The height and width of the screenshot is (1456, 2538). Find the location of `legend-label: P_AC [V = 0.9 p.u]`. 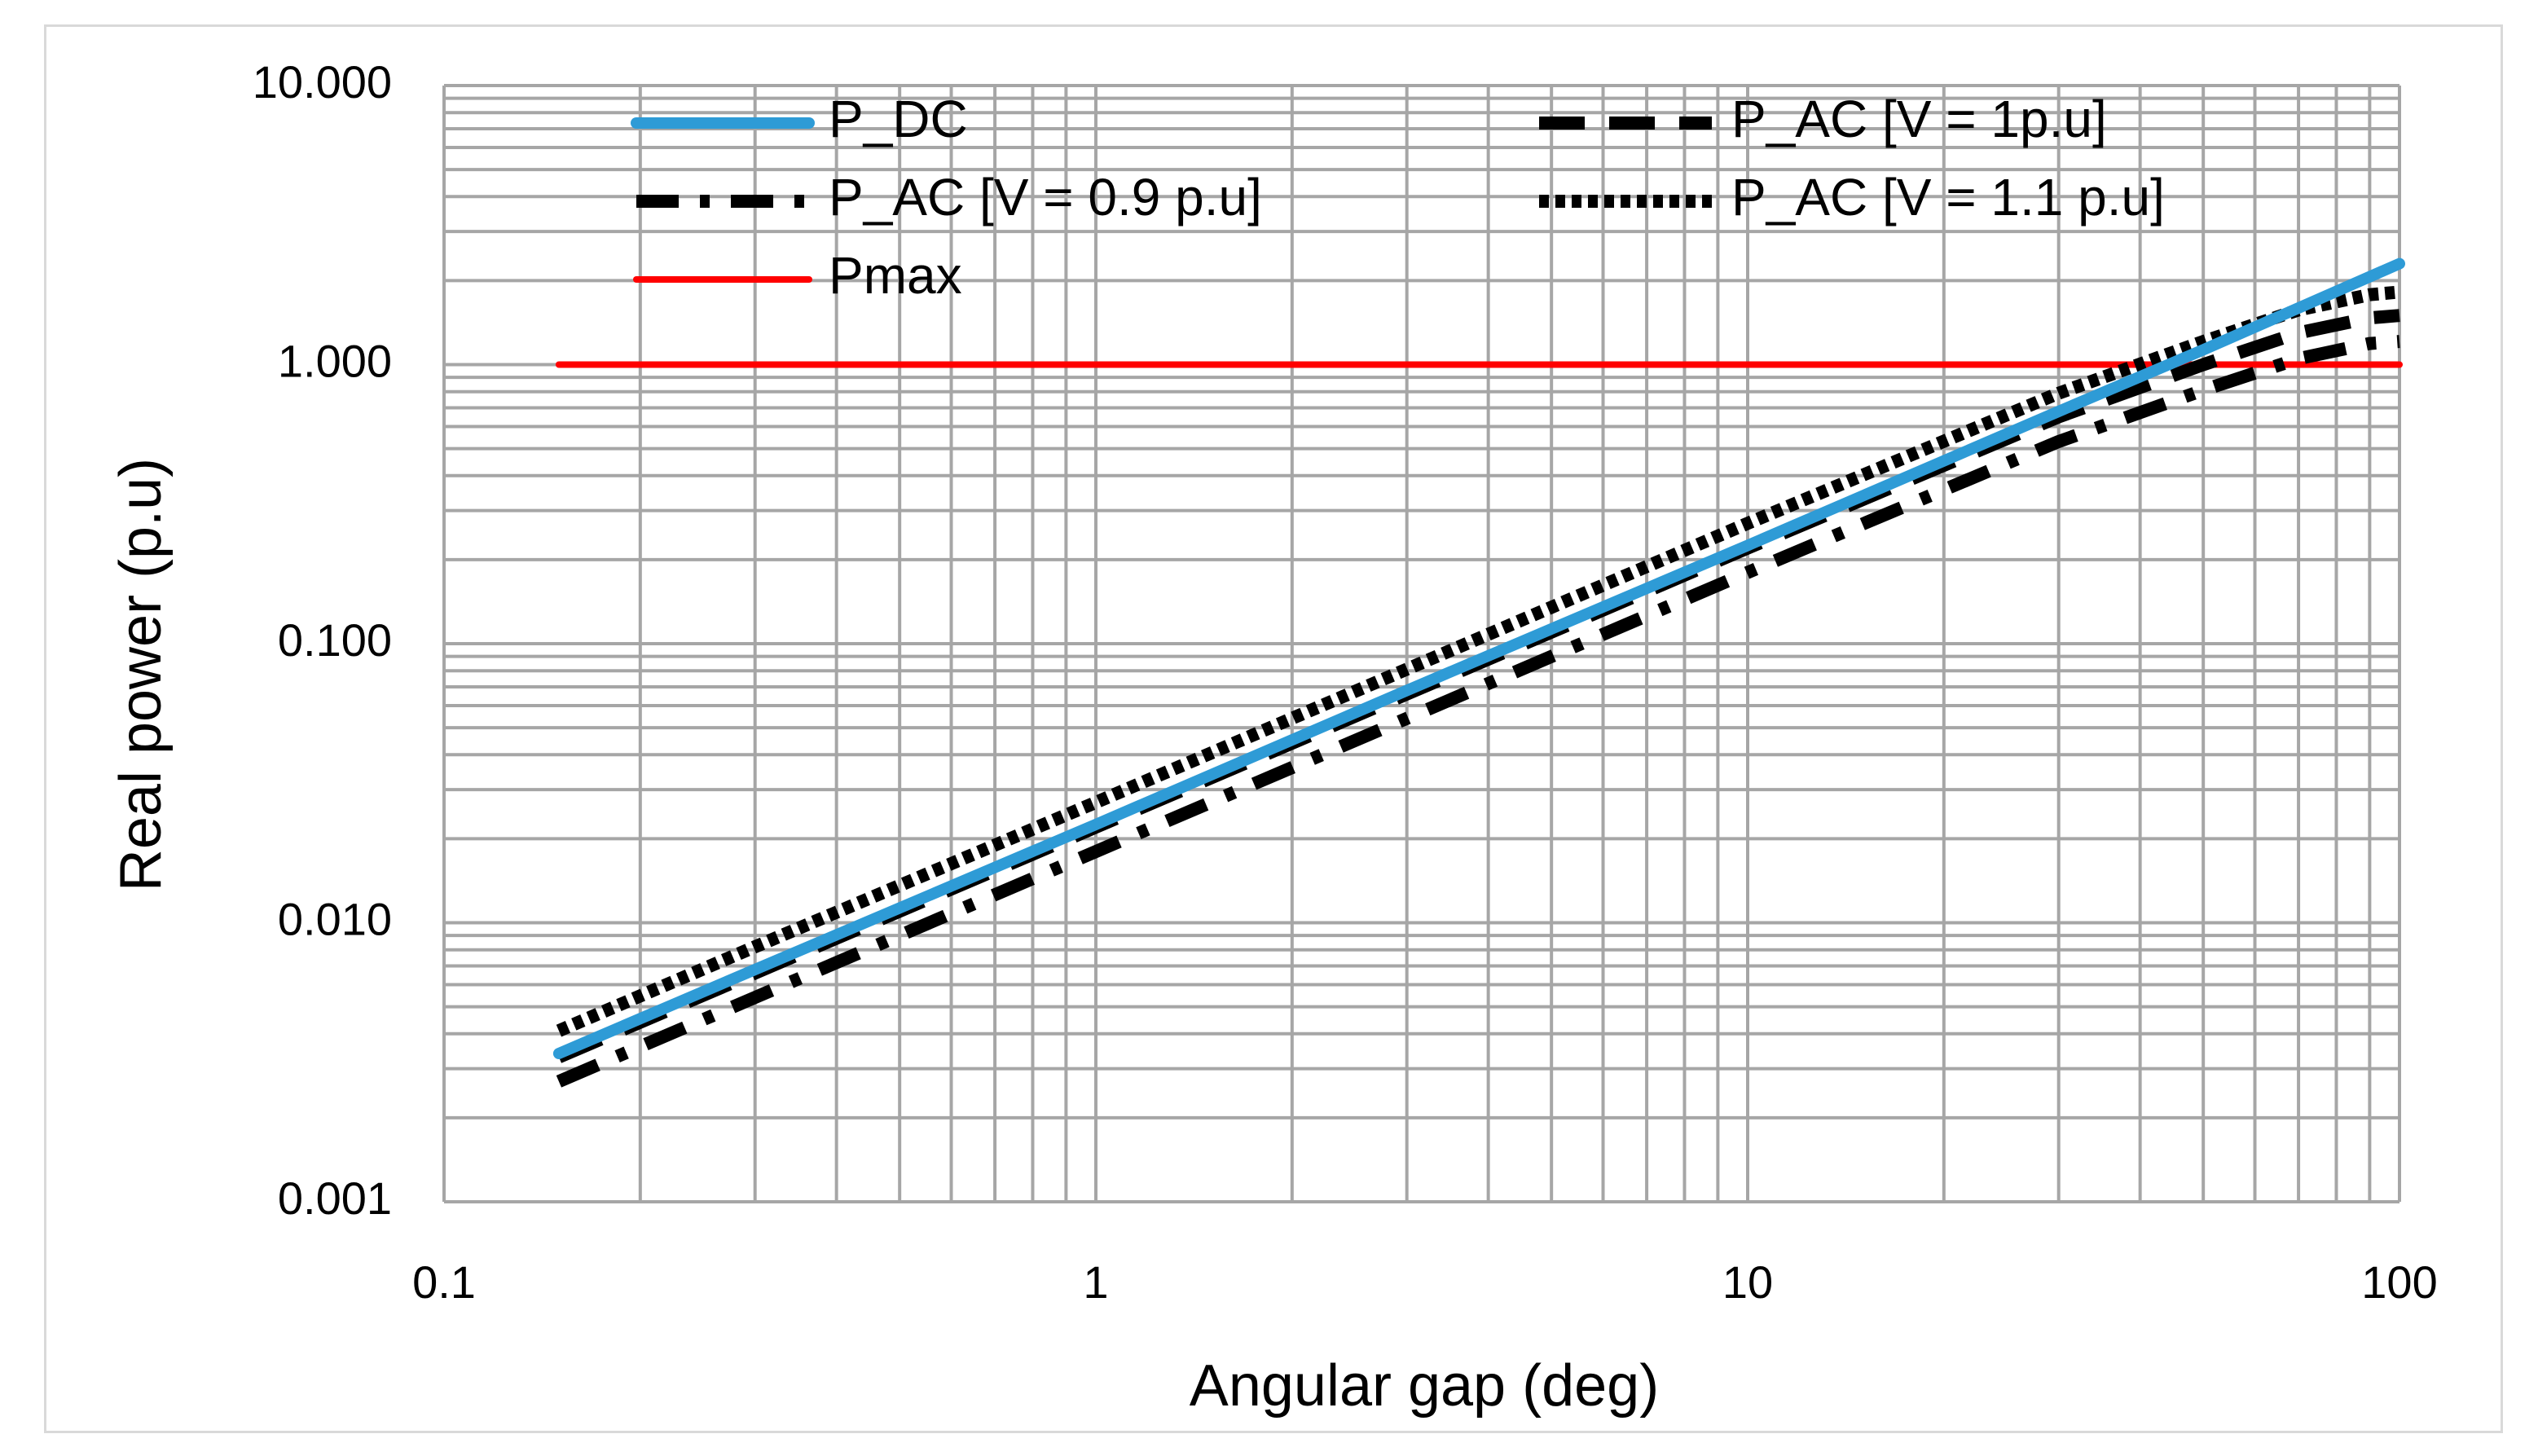

legend-label: P_AC [V = 0.9 p.u] is located at coordinates (1045, 198).